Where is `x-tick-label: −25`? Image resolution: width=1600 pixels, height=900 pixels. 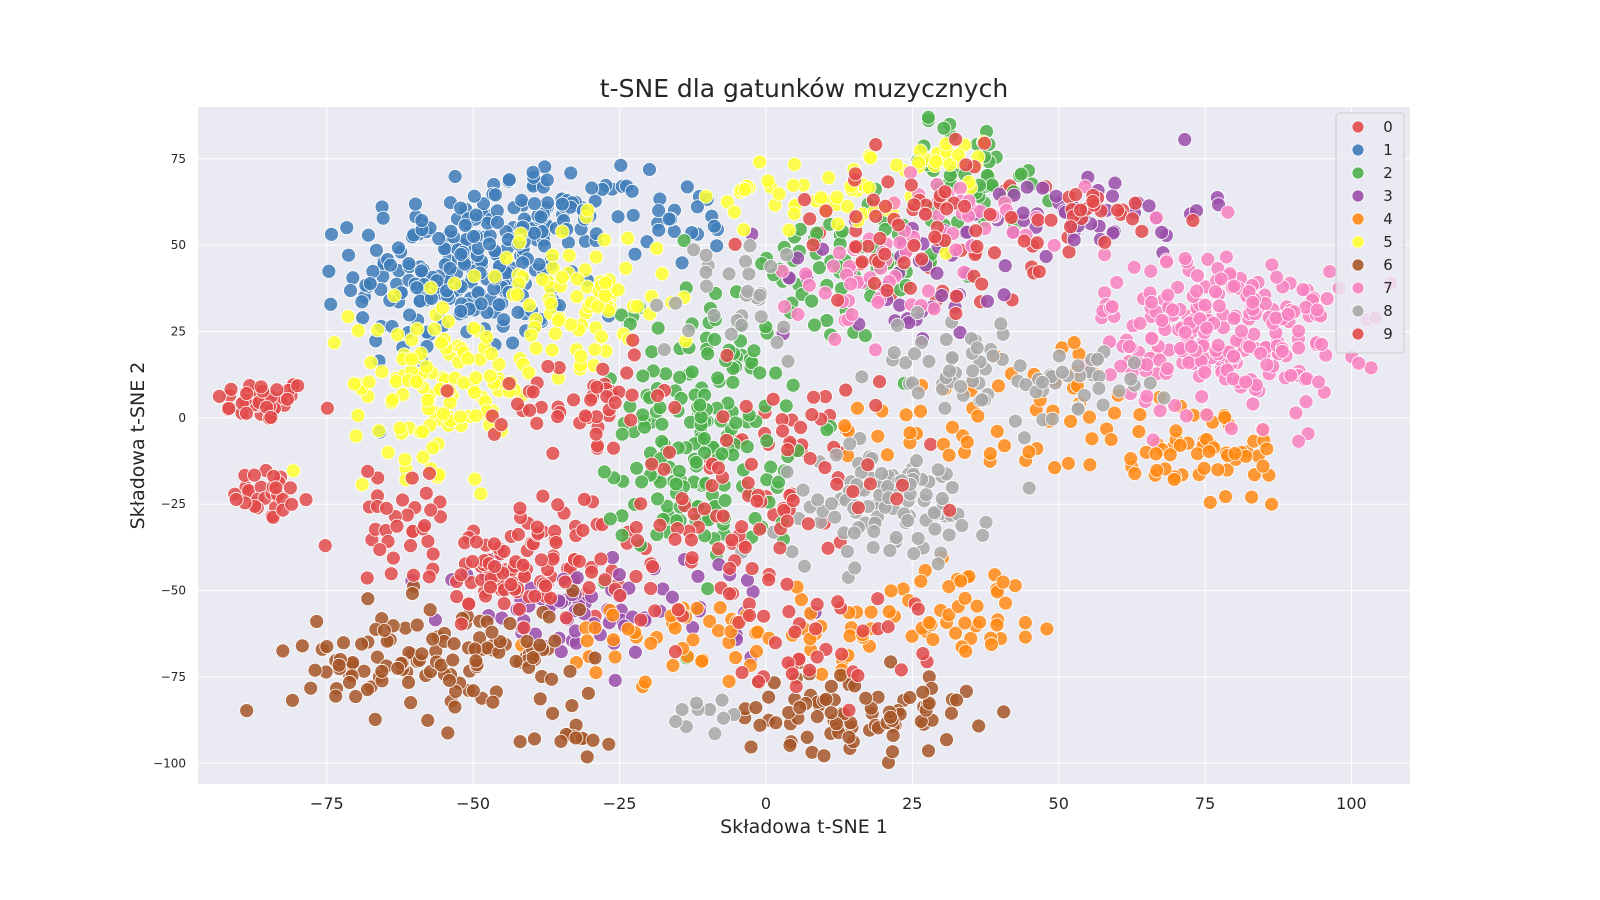
x-tick-label: −25 is located at coordinates (620, 803).